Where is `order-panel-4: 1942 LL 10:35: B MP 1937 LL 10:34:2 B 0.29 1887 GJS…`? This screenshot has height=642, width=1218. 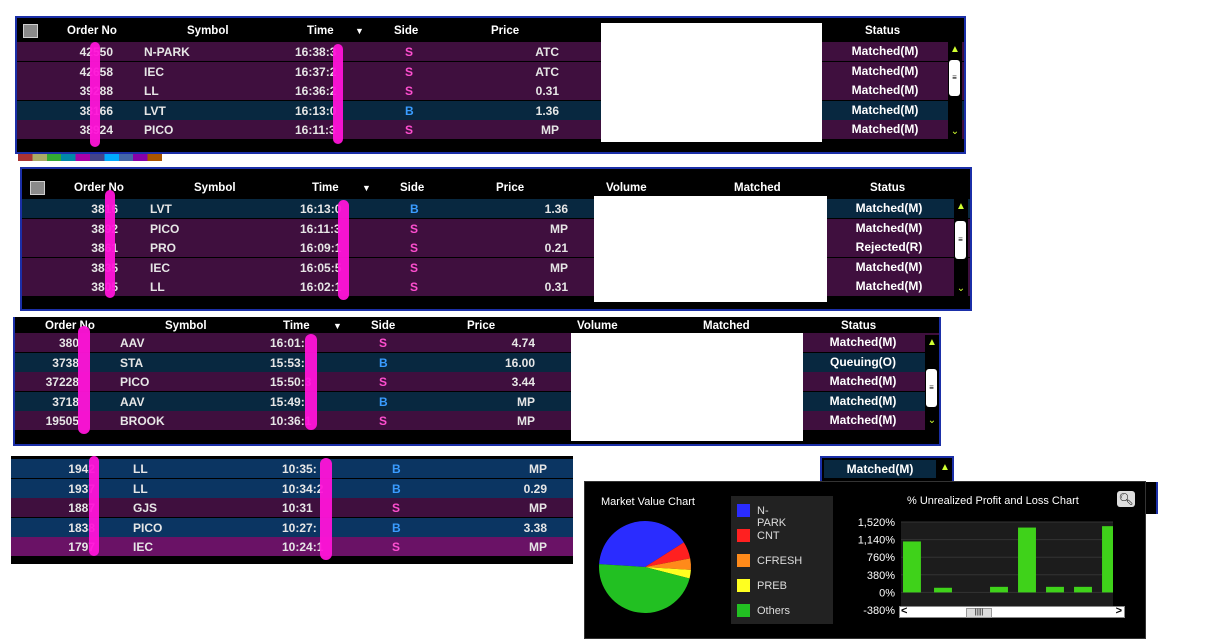 order-panel-4: 1942 LL 10:35: B MP 1937 LL 10:34:2 B 0.29 1887 GJS… is located at coordinates (292, 510).